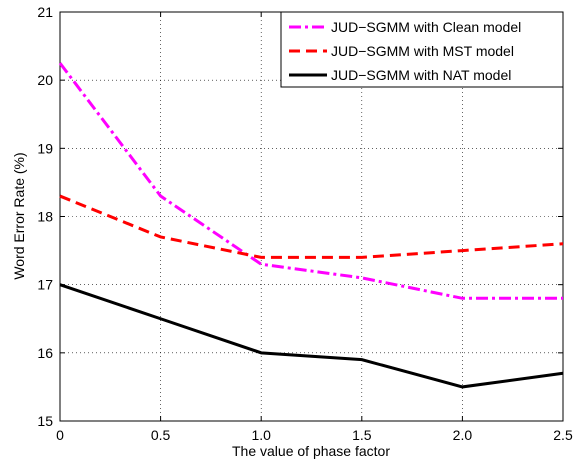 This screenshot has height=459, width=574. What do you see at coordinates (463, 435) in the screenshot?
I see `x-tick-label: 2.0` at bounding box center [463, 435].